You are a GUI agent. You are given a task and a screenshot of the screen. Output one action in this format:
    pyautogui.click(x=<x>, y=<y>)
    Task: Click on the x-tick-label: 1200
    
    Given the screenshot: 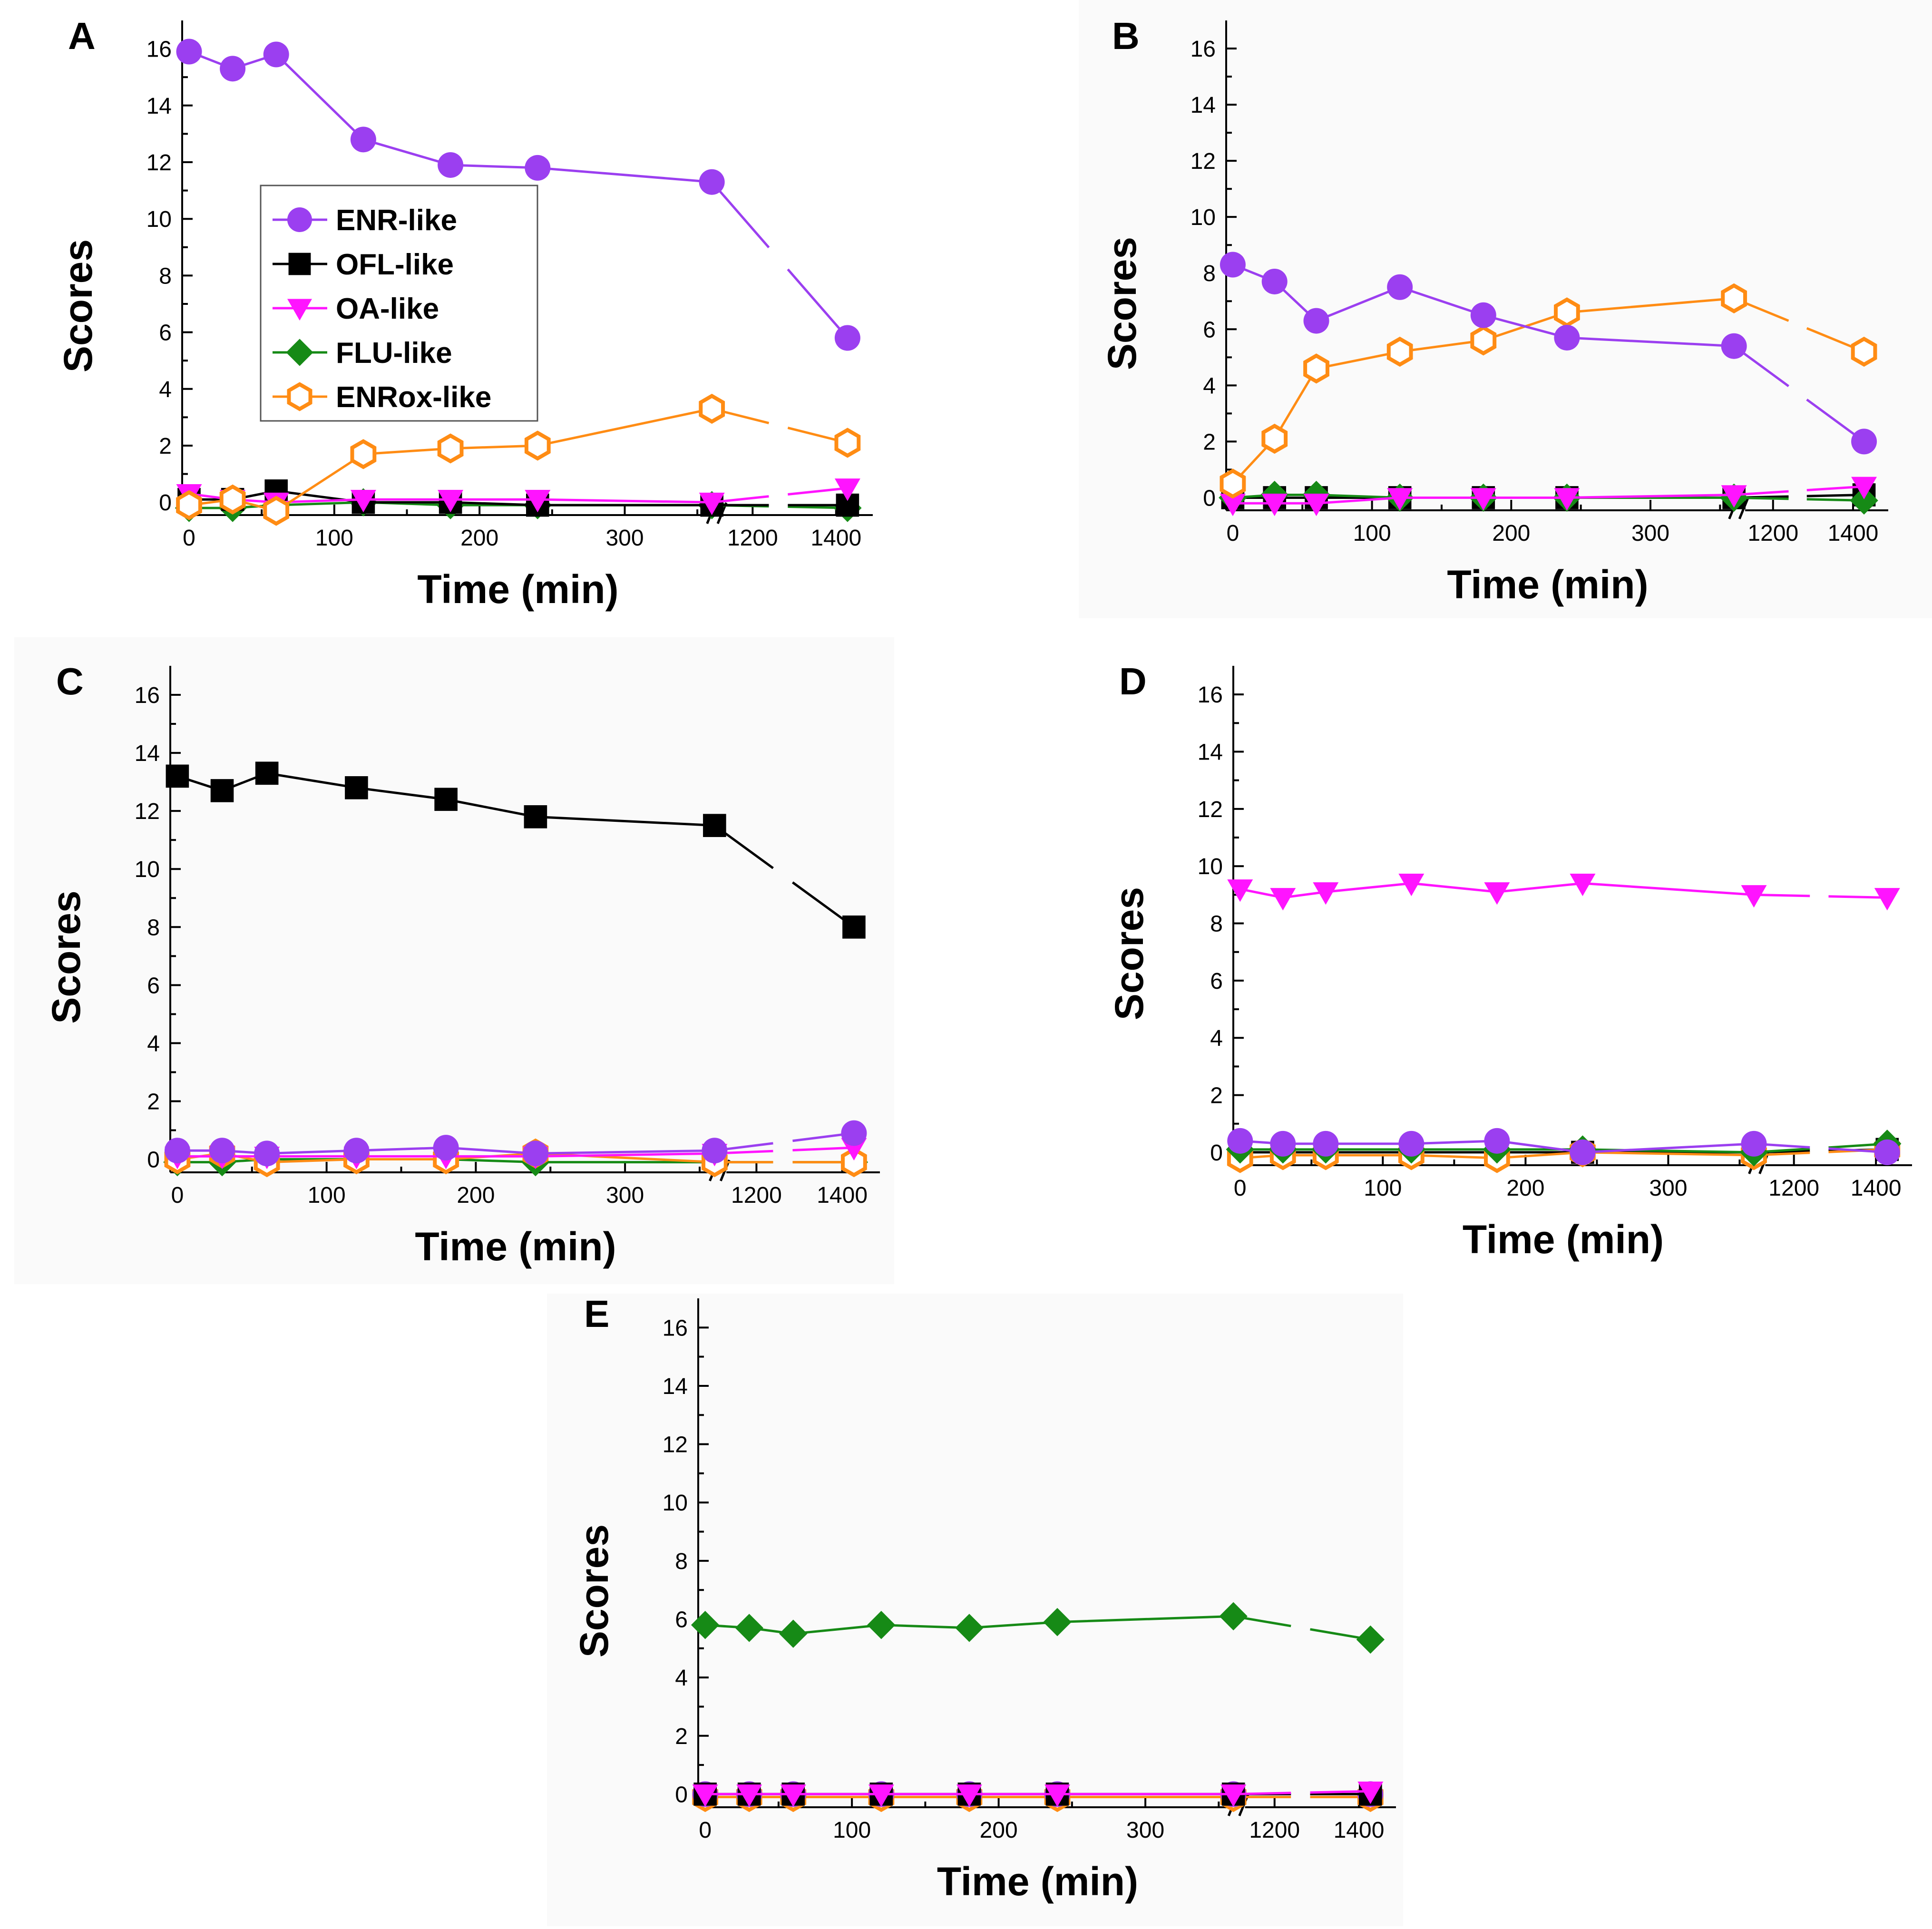 What is the action you would take?
    pyautogui.click(x=1794, y=1188)
    